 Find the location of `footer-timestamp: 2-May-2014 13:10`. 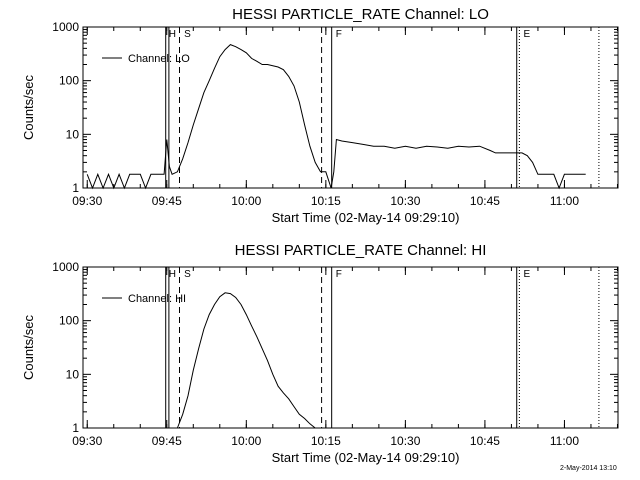

footer-timestamp: 2-May-2014 13:10 is located at coordinates (588, 468).